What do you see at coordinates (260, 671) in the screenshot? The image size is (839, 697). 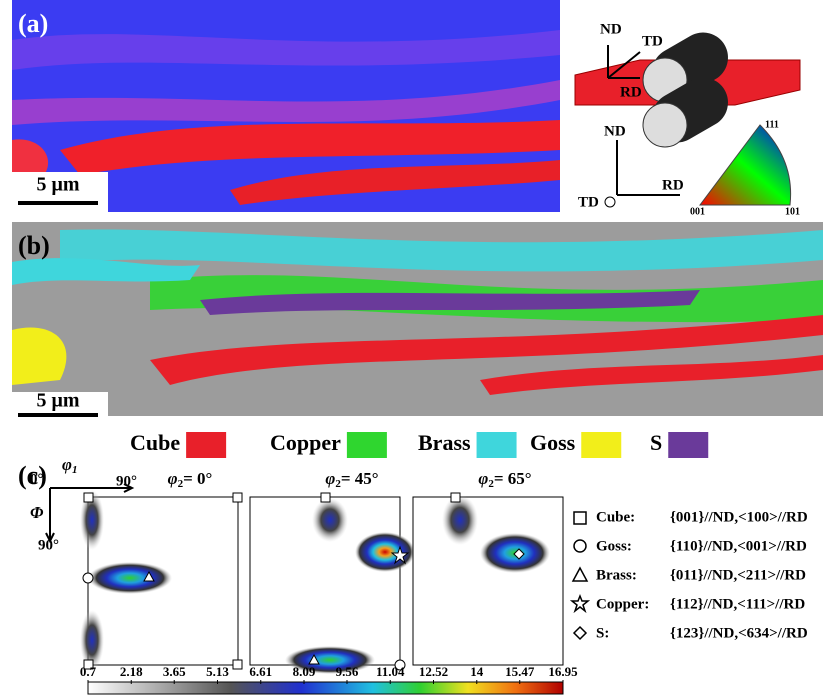 I see `colorbar-tick-label: 6.61` at bounding box center [260, 671].